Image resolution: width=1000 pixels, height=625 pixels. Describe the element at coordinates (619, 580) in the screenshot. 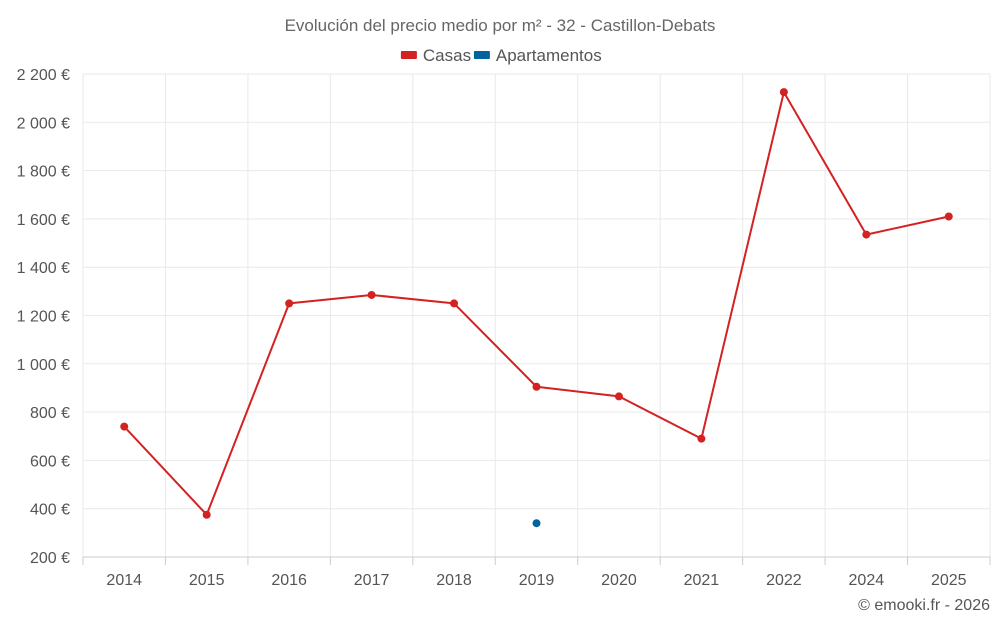

I see `x-tick-label: 2020` at that location.